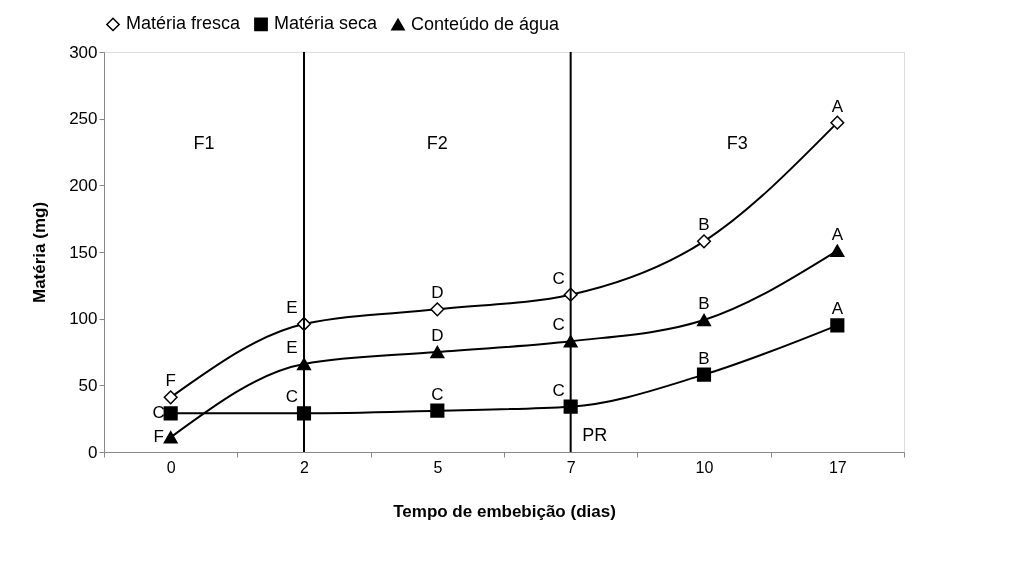  I want to click on annotation: PR, so click(595, 435).